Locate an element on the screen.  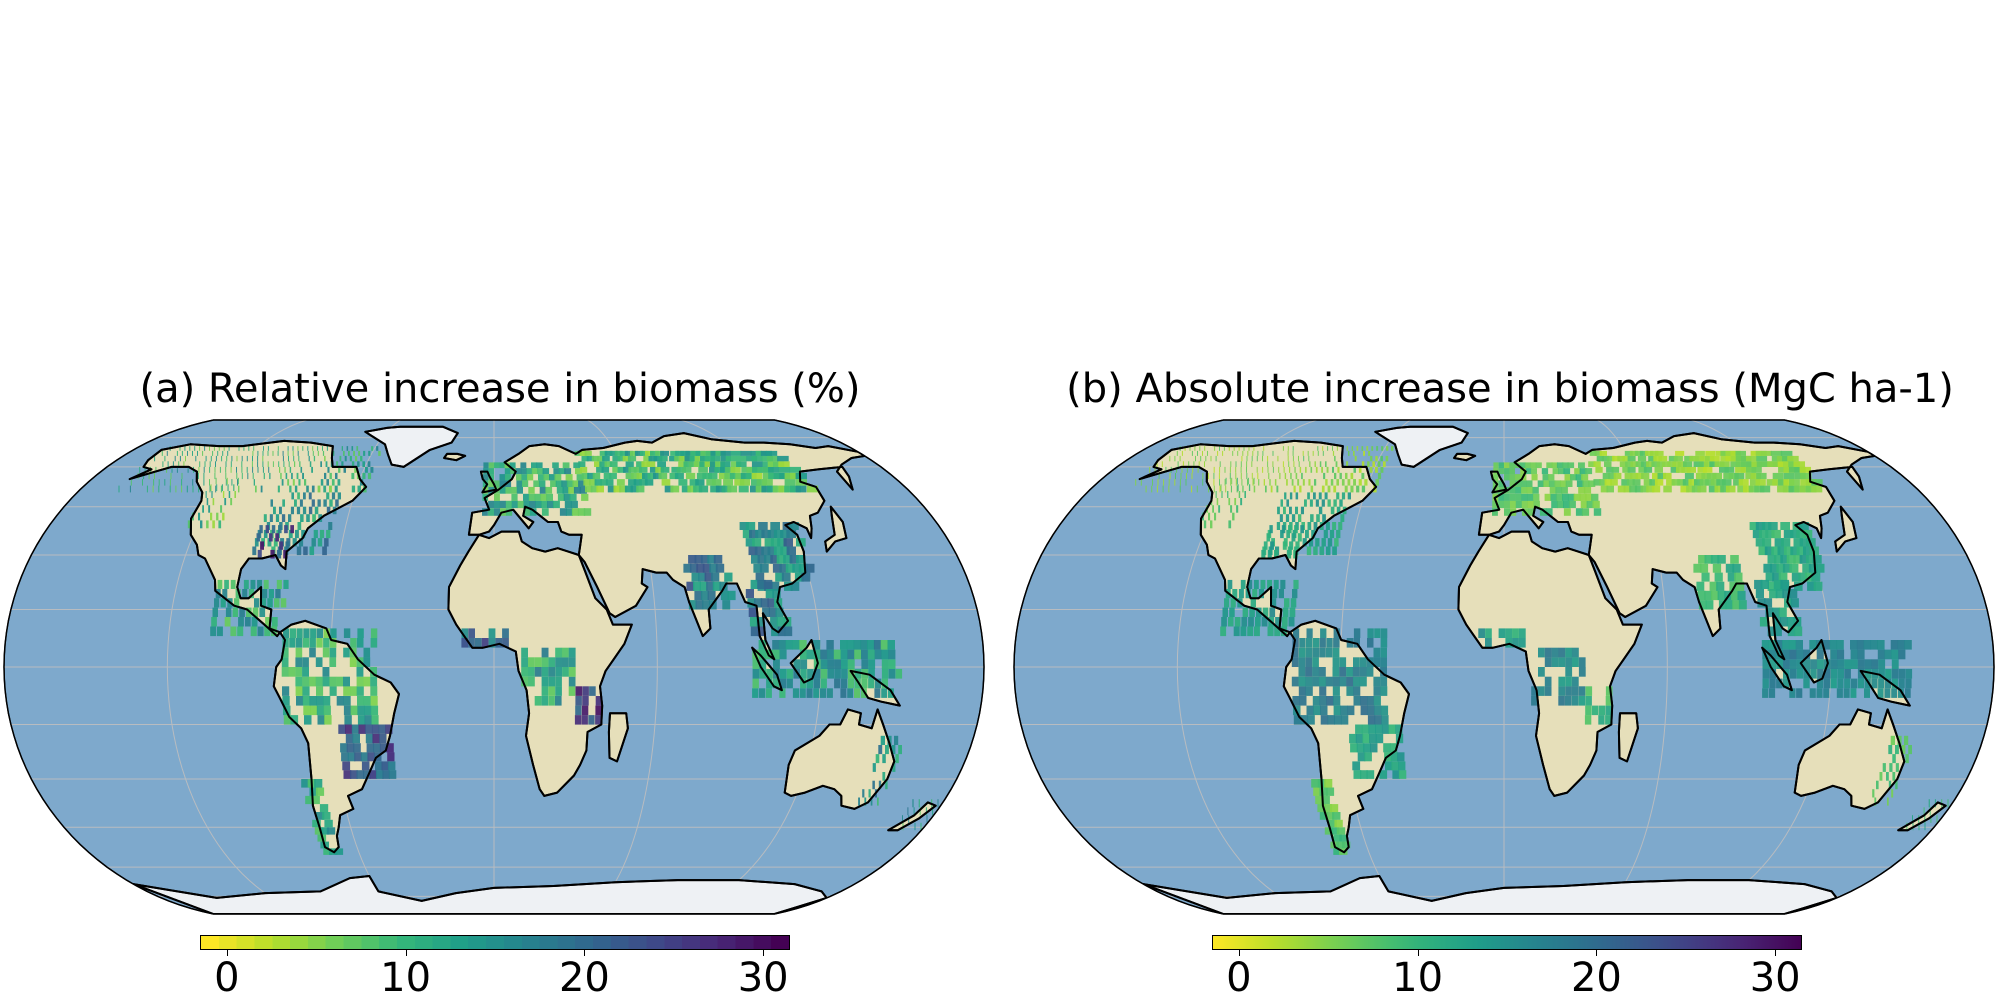
biomass-region-east-africa is located at coordinates (1598, 705).